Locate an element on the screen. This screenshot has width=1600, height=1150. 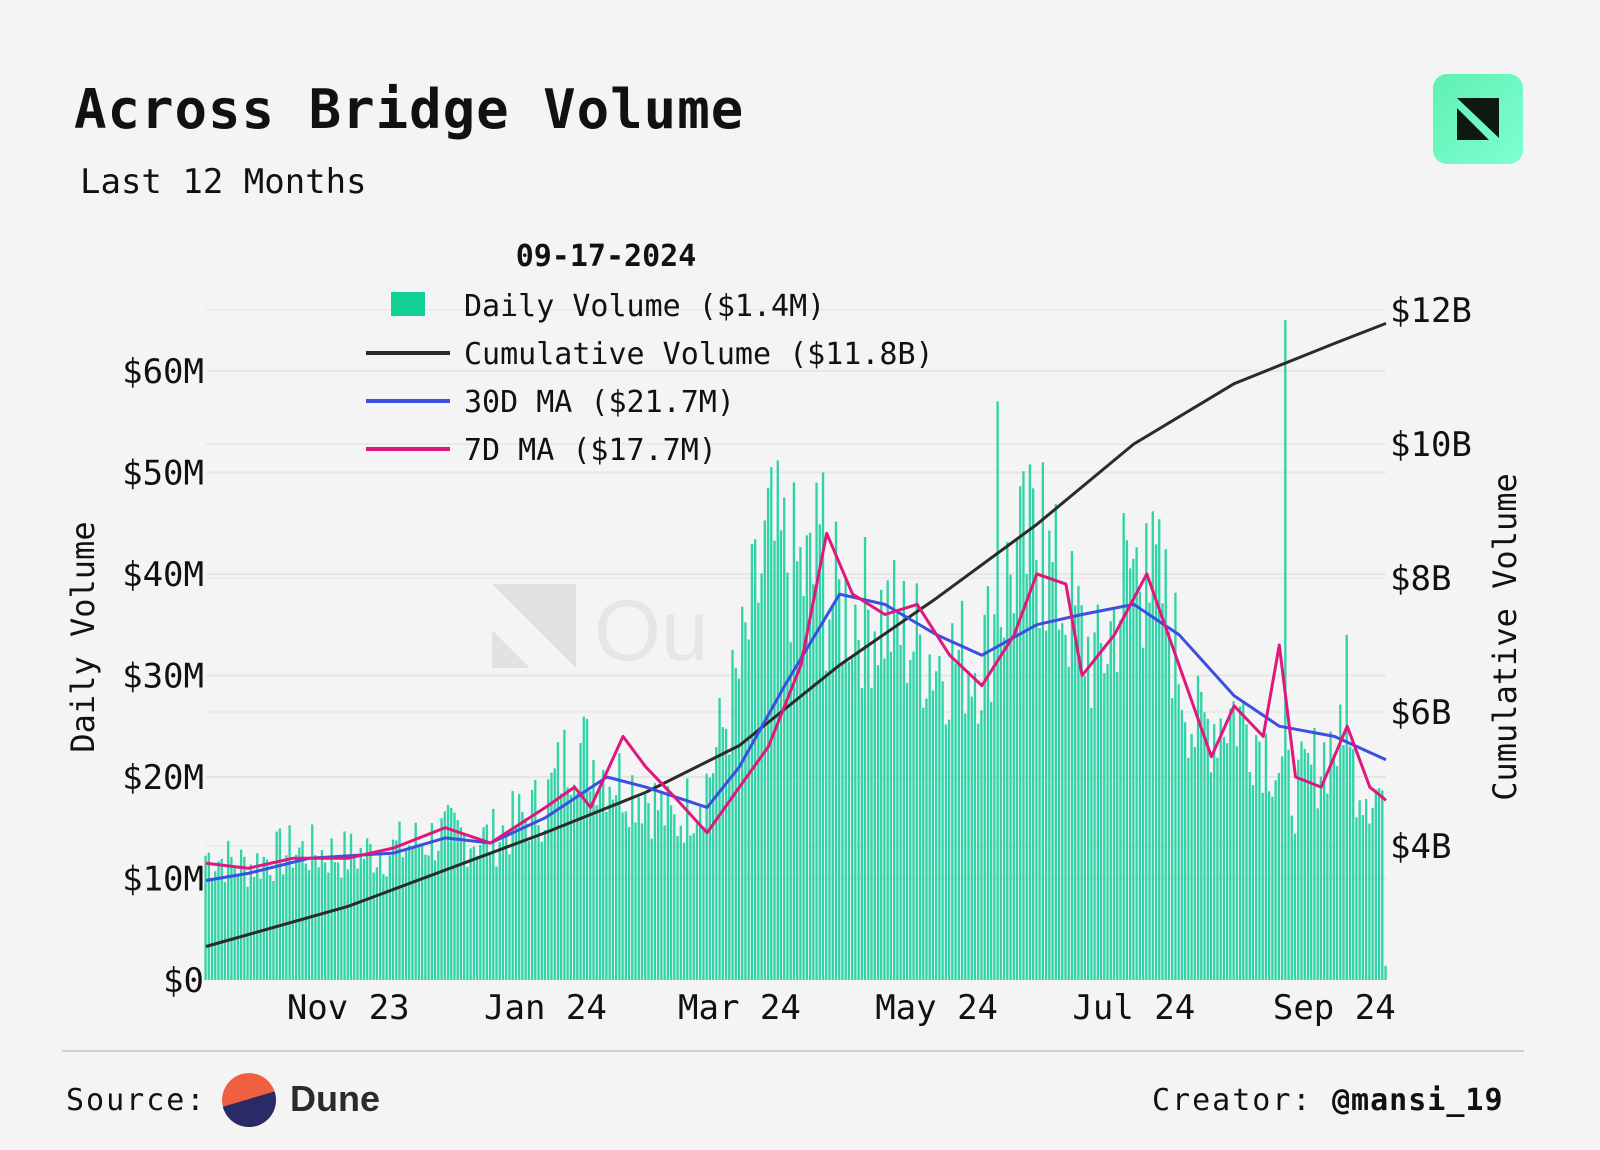
chart-subtitle: Last 12 Months is located at coordinates (223, 182).